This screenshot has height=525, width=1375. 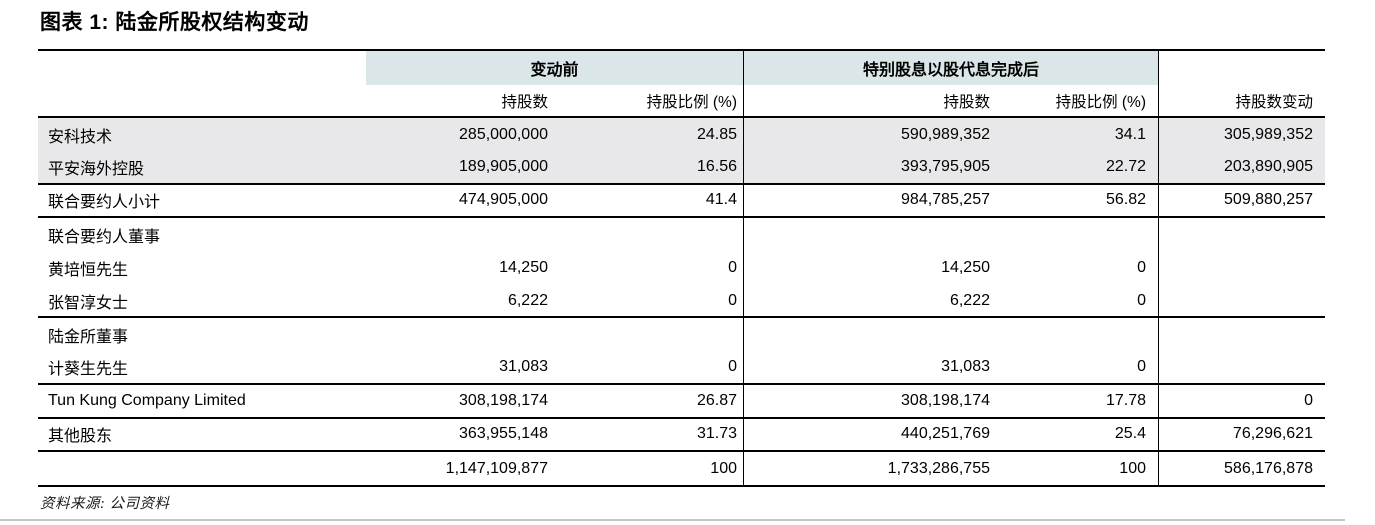 What do you see at coordinates (503, 434) in the screenshot?
I see `row-cell: 363,955,148` at bounding box center [503, 434].